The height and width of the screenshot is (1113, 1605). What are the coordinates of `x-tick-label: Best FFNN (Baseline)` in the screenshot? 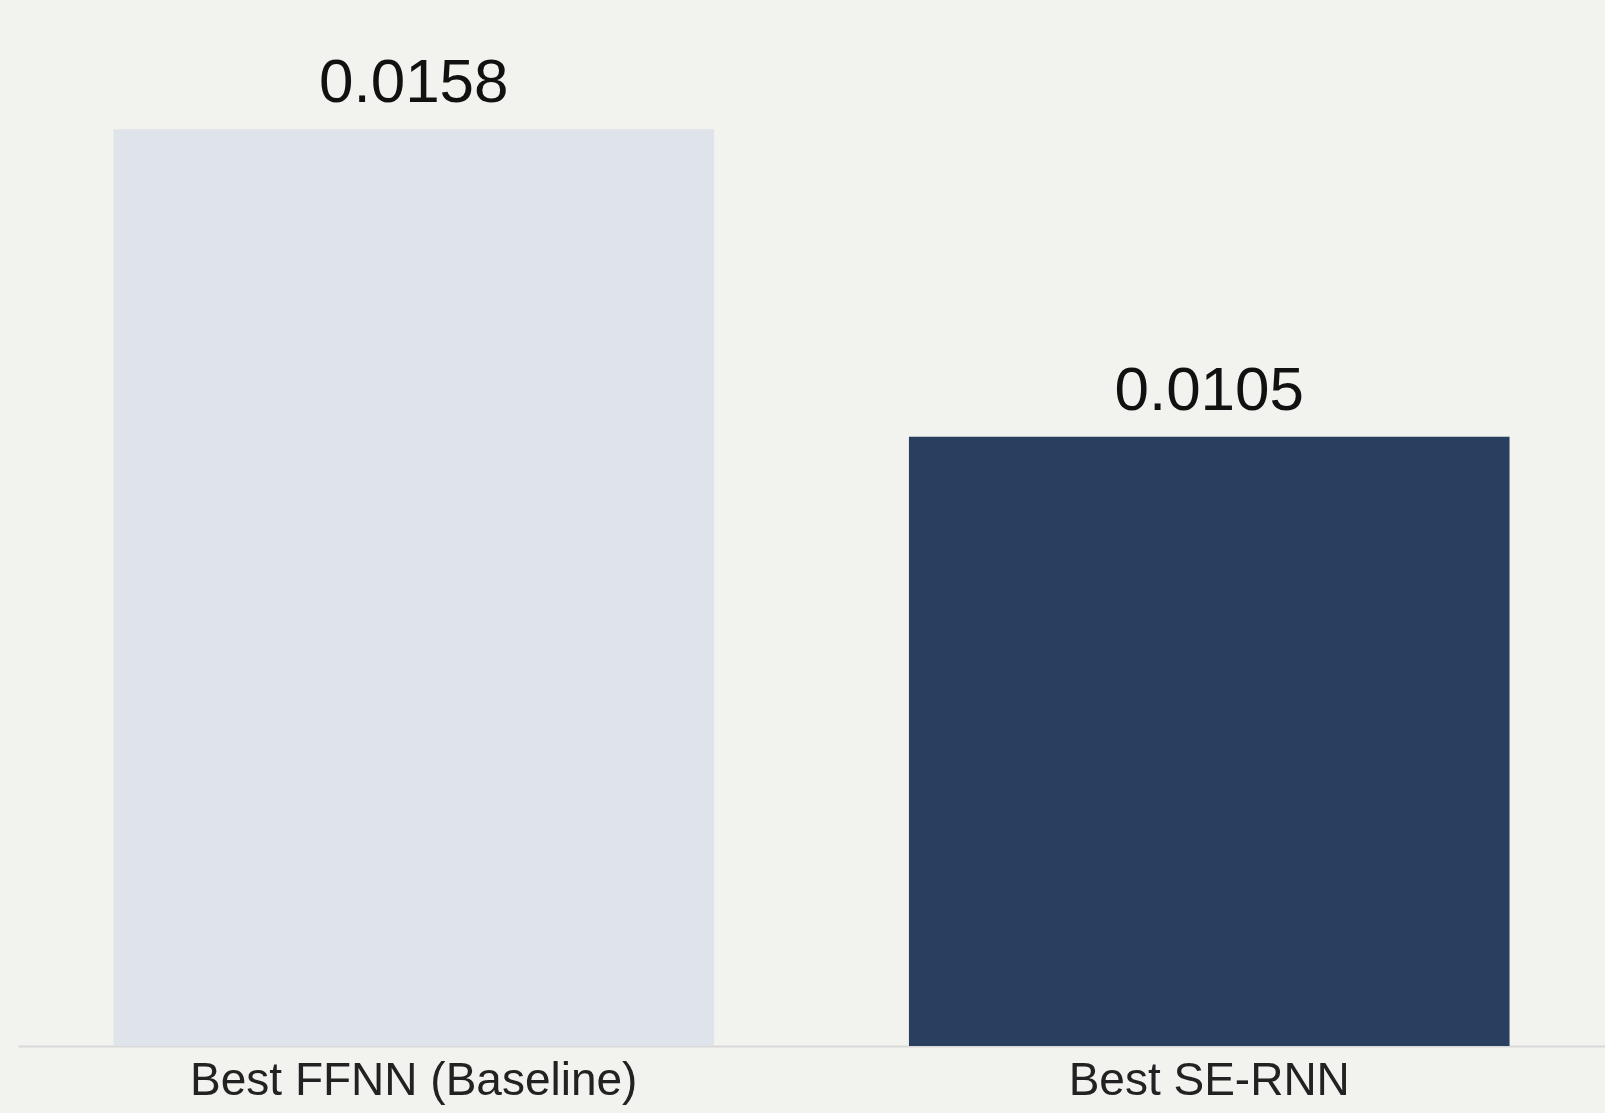 It's located at (414, 1078).